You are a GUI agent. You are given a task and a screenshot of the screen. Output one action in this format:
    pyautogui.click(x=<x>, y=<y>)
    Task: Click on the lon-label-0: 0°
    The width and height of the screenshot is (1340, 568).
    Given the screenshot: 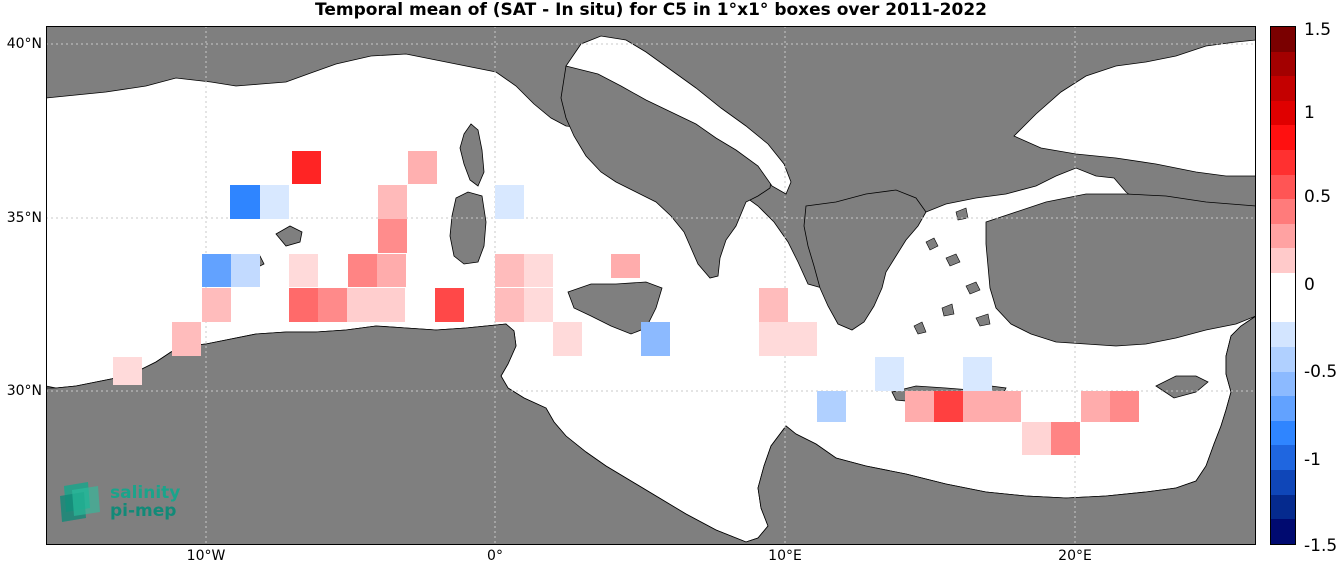 What is the action you would take?
    pyautogui.click(x=495, y=556)
    